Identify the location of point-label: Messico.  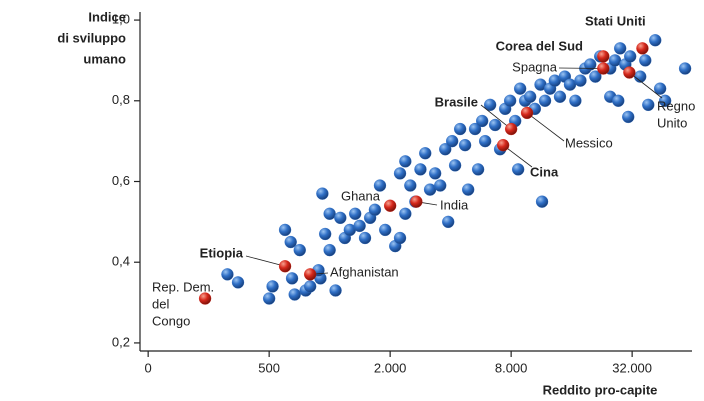
(589, 142).